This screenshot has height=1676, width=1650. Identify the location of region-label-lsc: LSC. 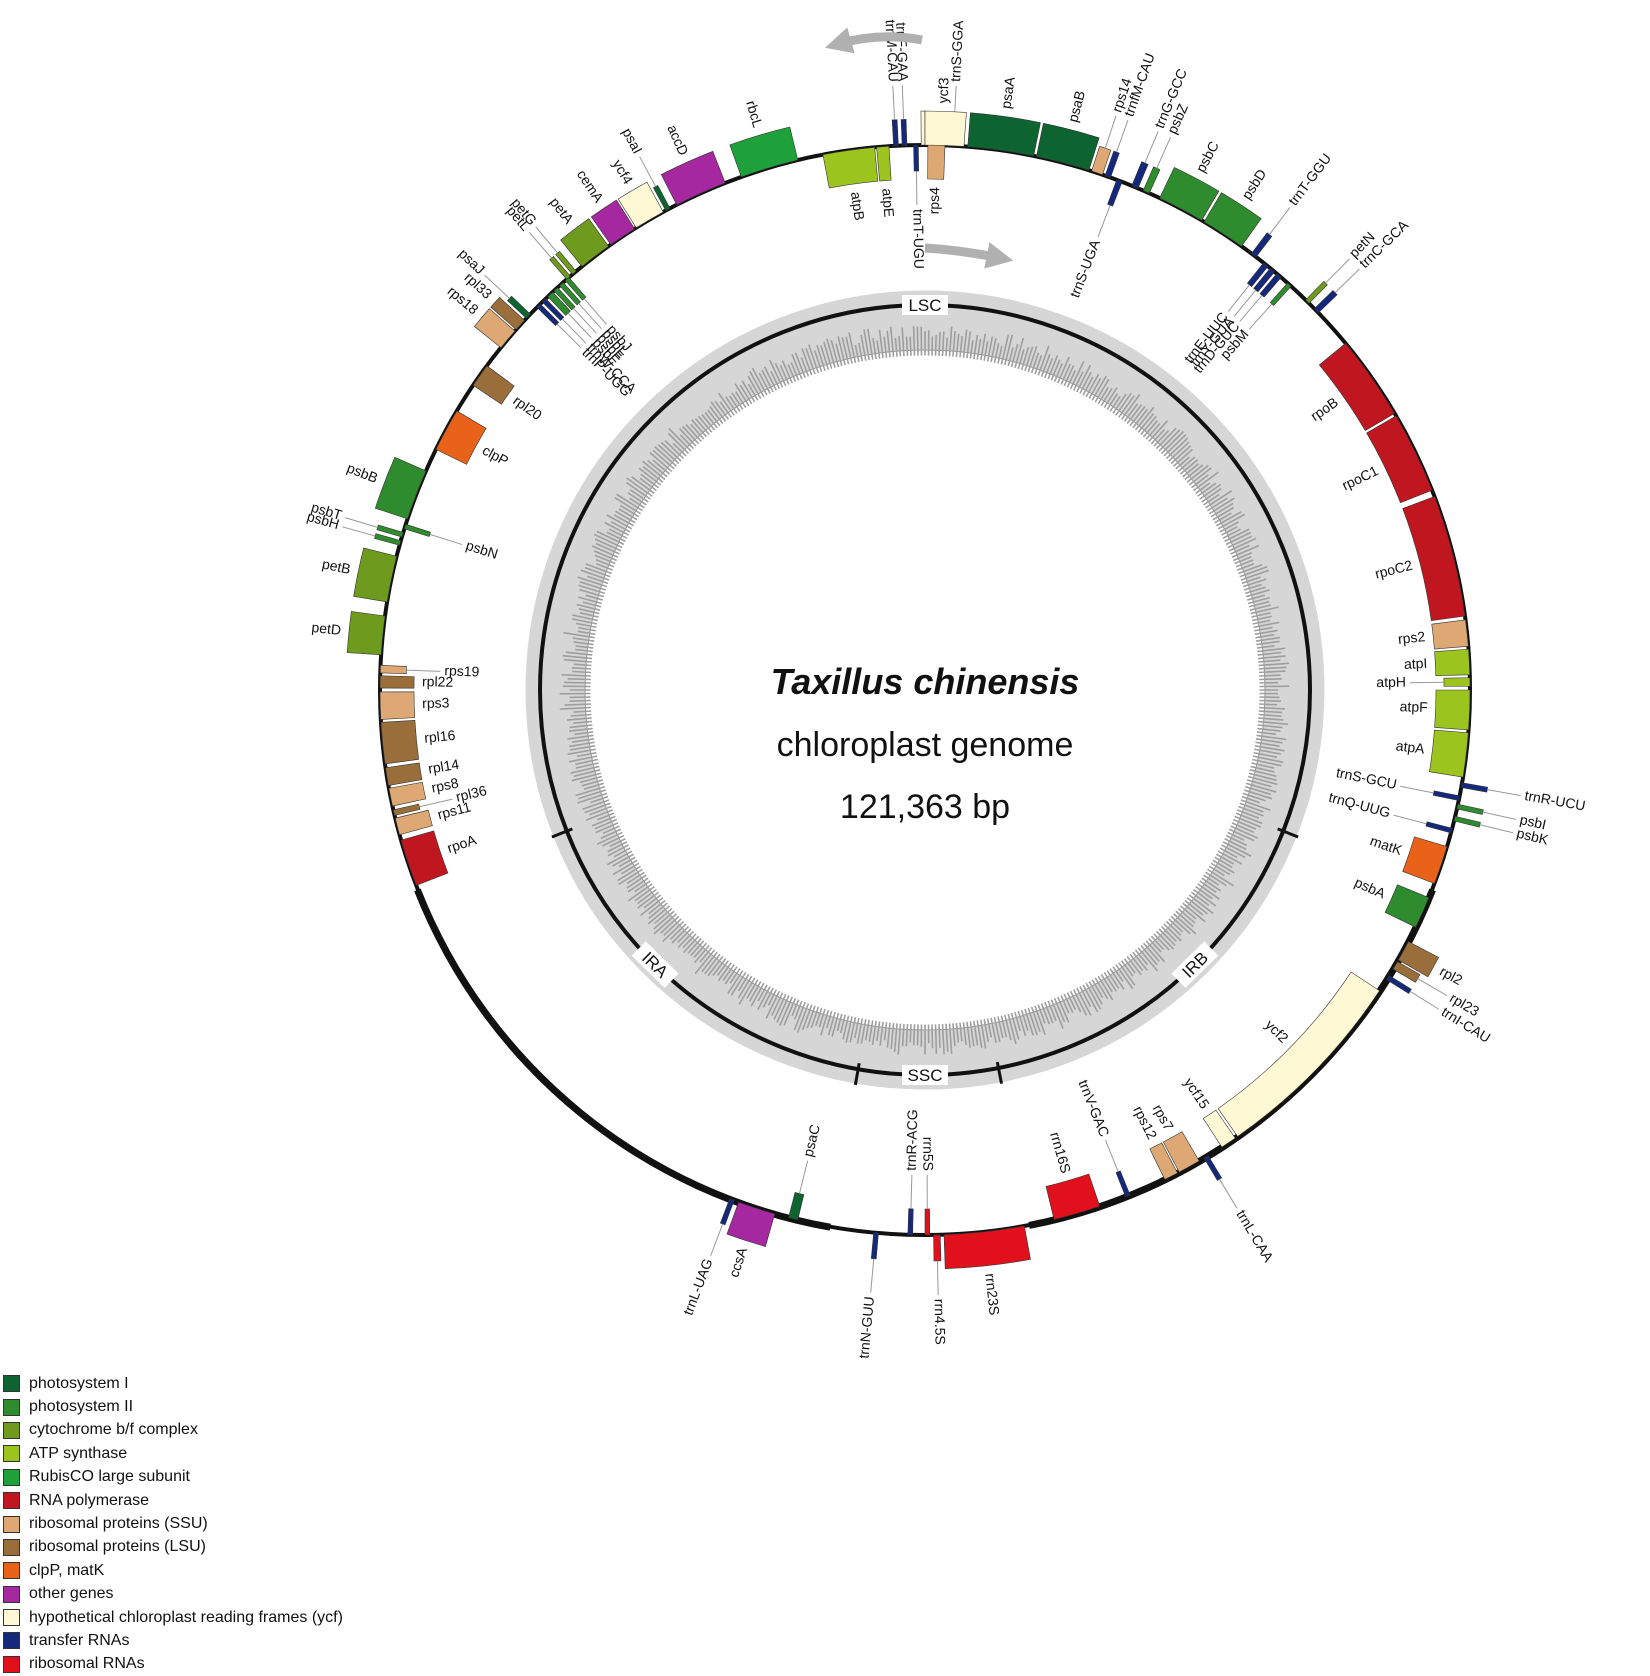
(925, 305).